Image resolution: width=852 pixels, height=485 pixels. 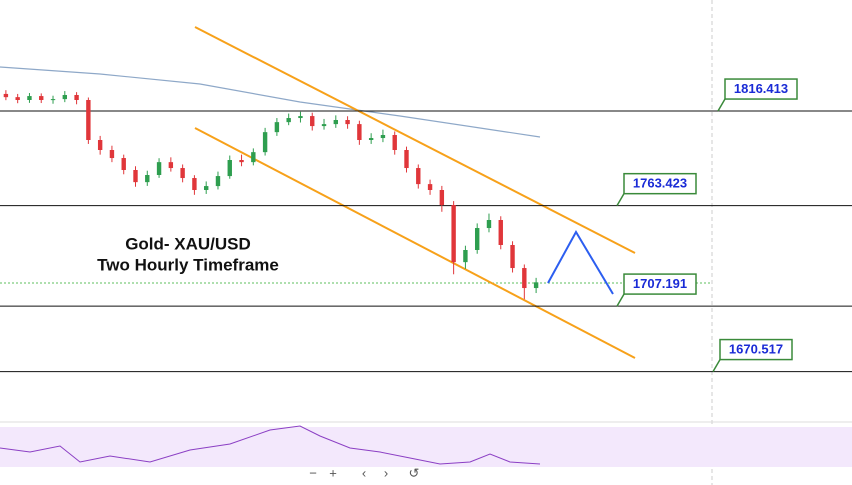 I want to click on level-label: 1816.413, so click(x=761, y=88).